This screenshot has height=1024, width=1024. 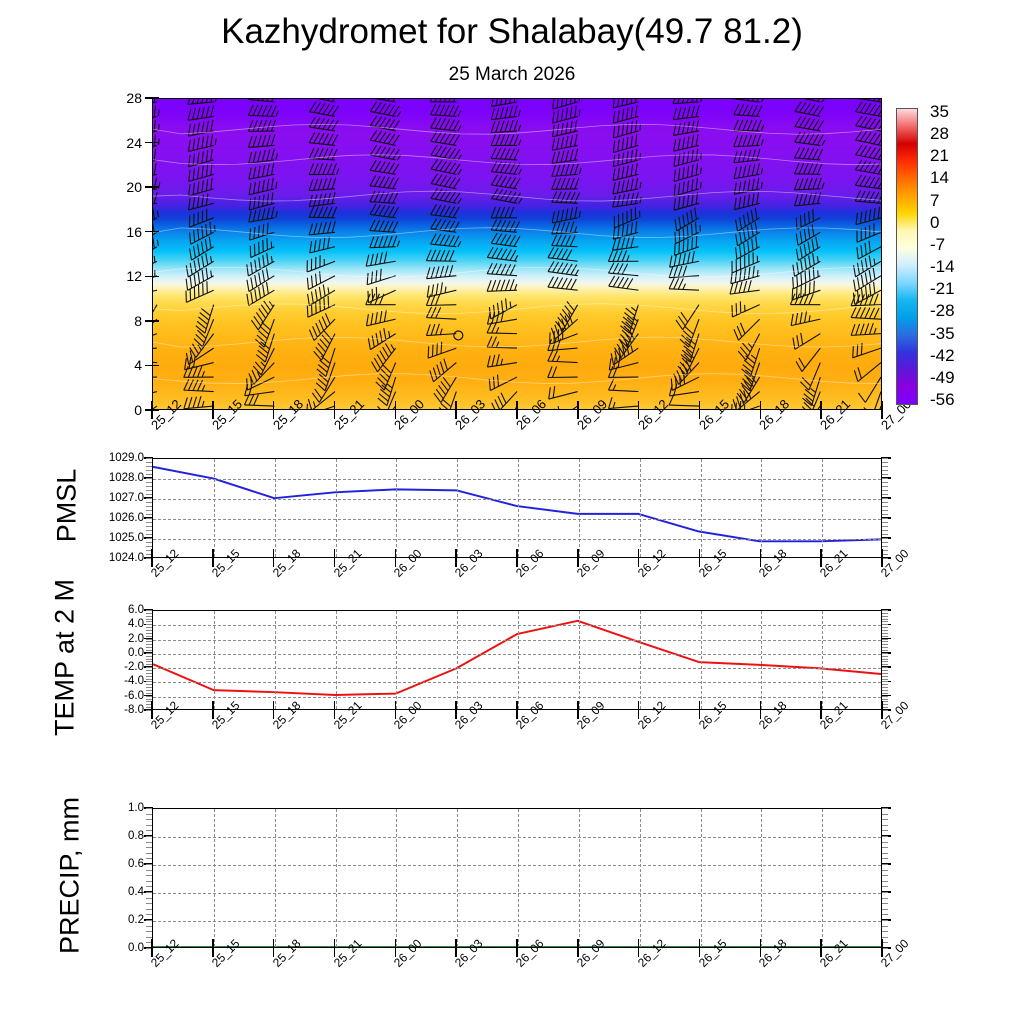 What do you see at coordinates (136, 808) in the screenshot?
I see `y-tick-label: 1.0` at bounding box center [136, 808].